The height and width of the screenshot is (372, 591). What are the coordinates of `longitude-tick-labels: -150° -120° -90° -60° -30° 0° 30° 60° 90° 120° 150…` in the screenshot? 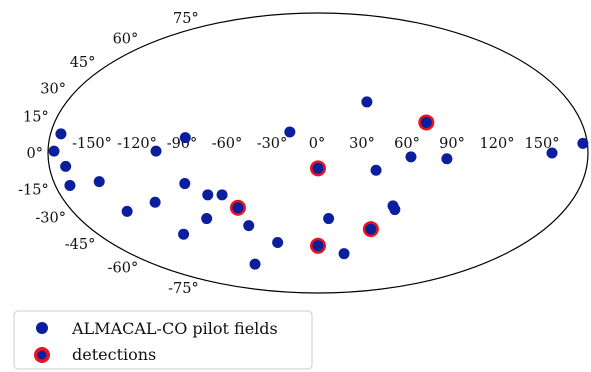 It's located at (315, 144).